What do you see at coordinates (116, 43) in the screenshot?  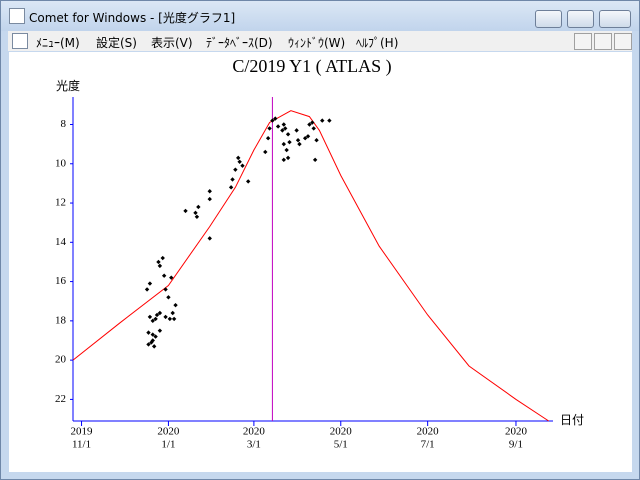 I see `menu-item: 設定(S)` at bounding box center [116, 43].